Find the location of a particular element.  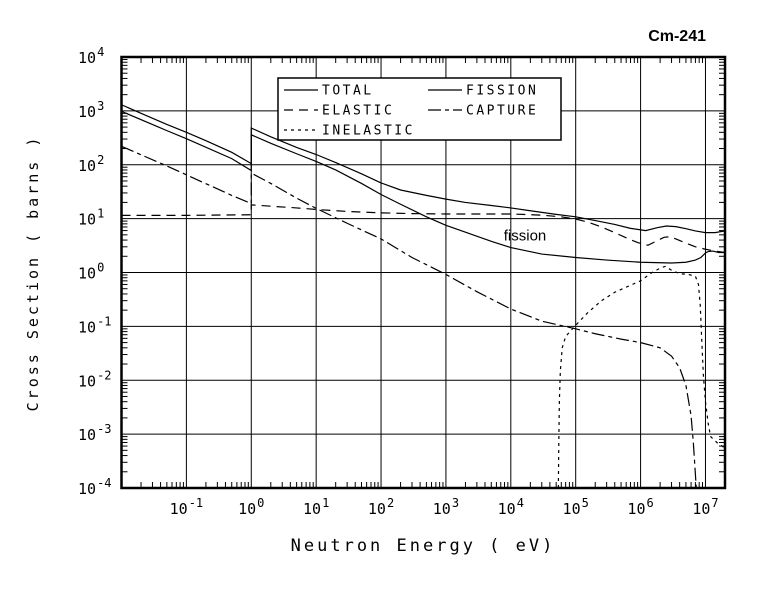

curve-elastic is located at coordinates (423, 229).